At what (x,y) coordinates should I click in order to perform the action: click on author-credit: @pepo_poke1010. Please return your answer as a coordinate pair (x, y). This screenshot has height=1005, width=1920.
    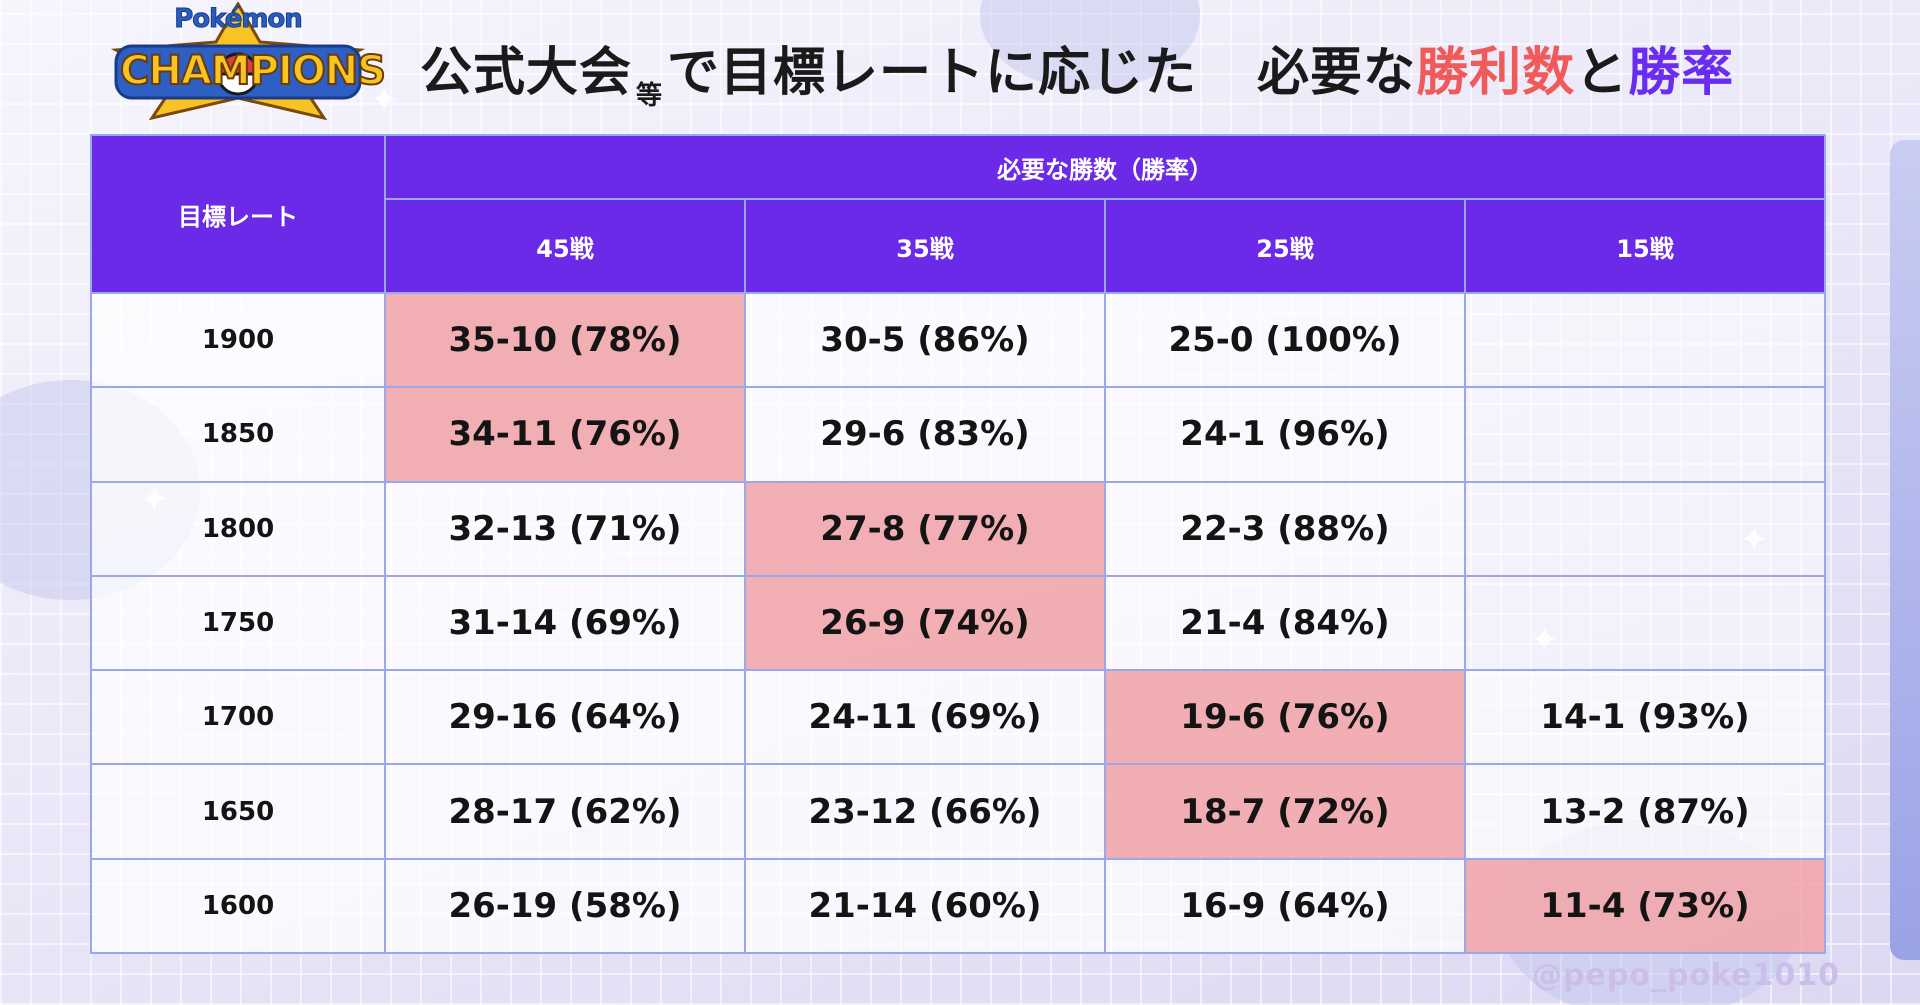
    Looking at the image, I should click on (1686, 975).